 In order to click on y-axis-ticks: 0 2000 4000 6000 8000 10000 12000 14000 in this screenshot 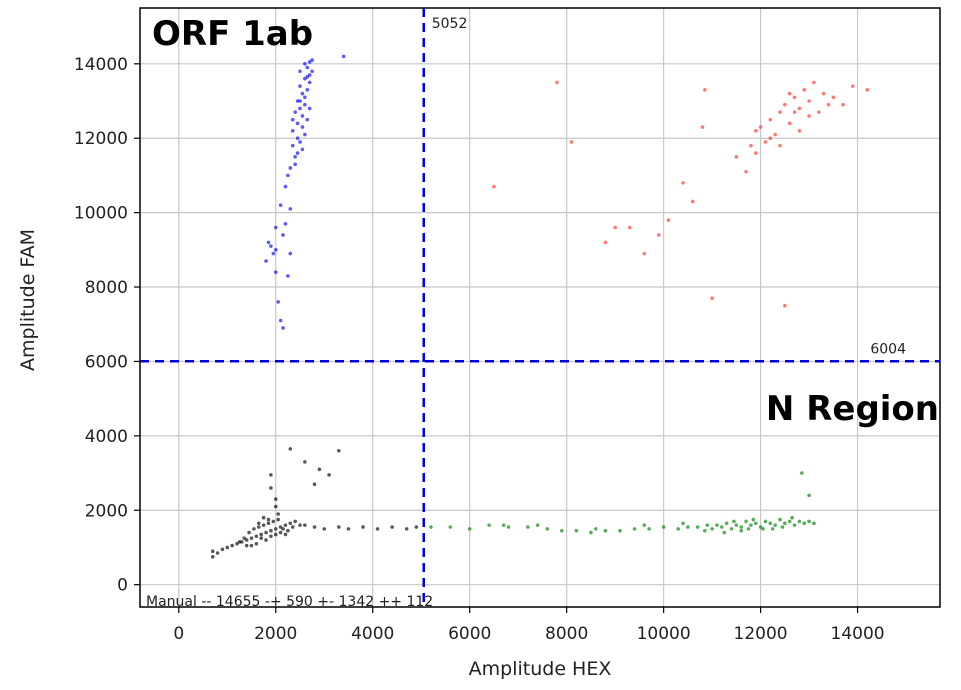, I will do `click(107, 325)`.